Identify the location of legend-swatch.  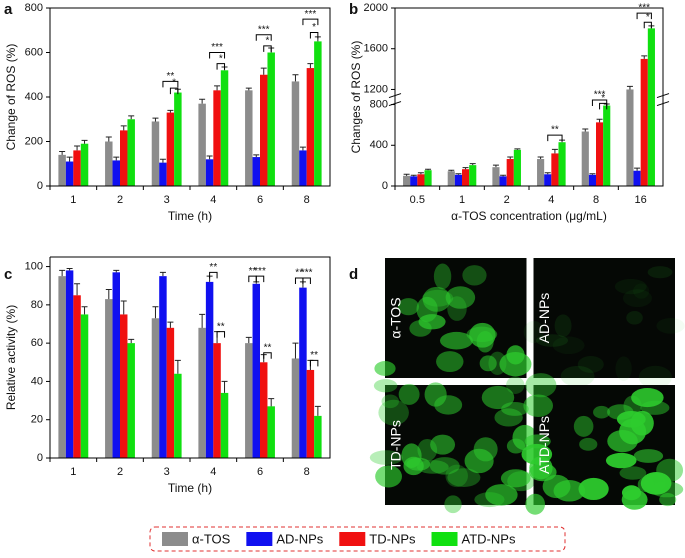
(444, 539).